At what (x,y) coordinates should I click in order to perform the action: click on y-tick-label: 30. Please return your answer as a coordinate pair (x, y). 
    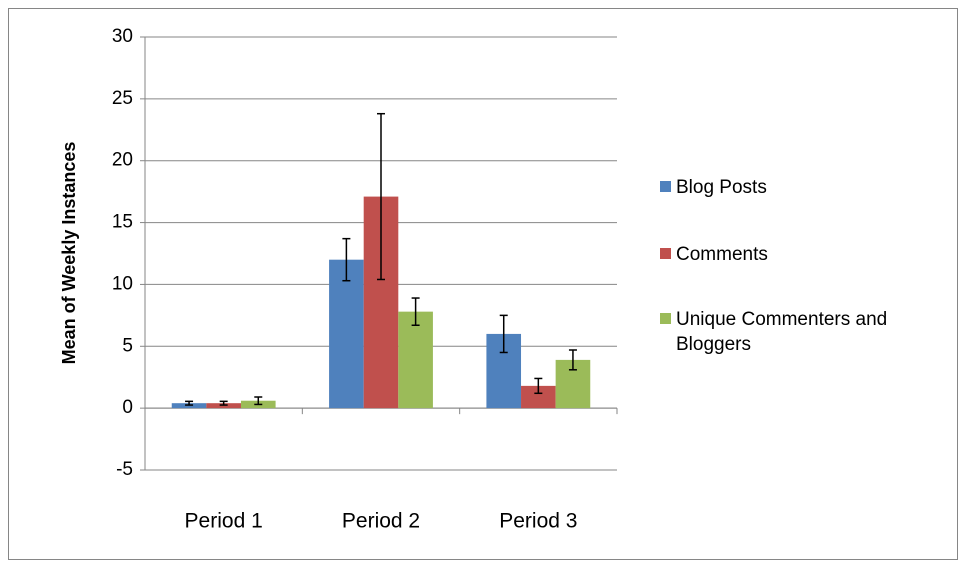
    Looking at the image, I should click on (122, 36).